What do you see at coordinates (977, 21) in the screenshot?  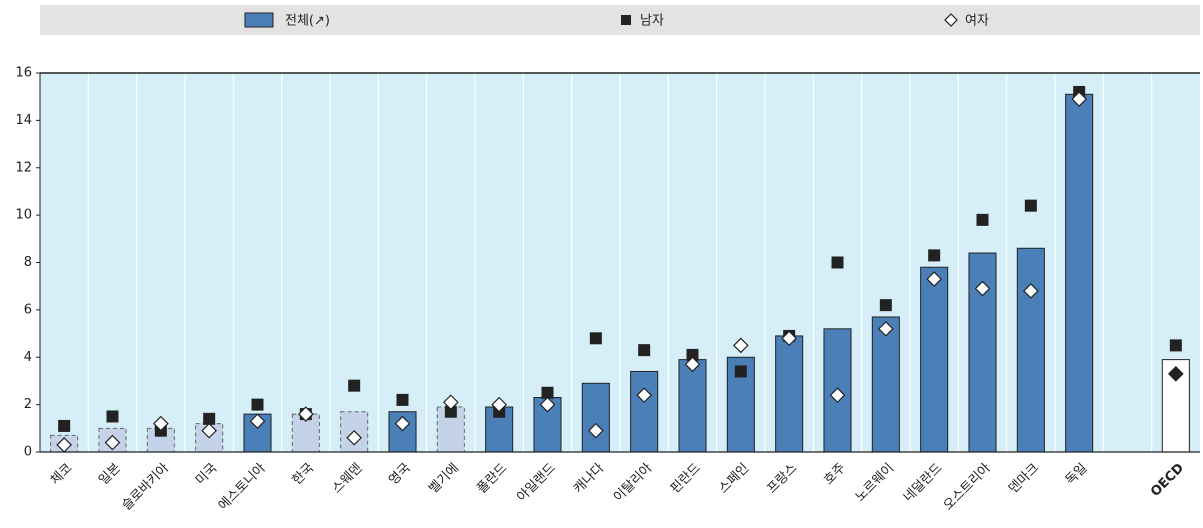 I see `legend-label: 여자` at bounding box center [977, 21].